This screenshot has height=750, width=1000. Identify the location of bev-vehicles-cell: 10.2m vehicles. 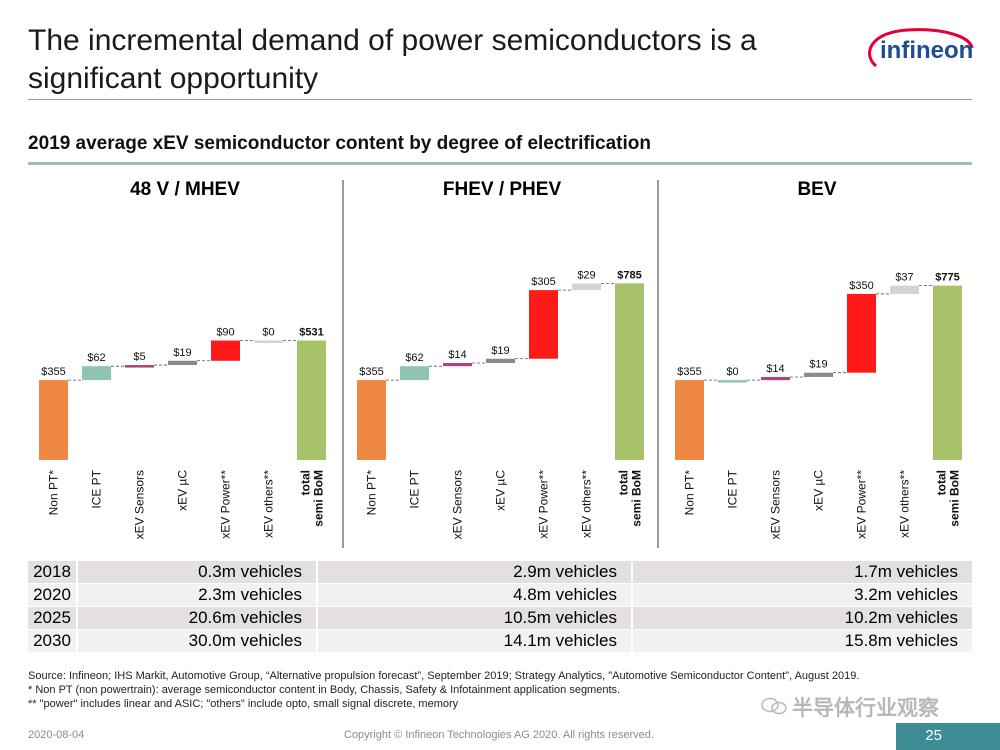
(802, 618).